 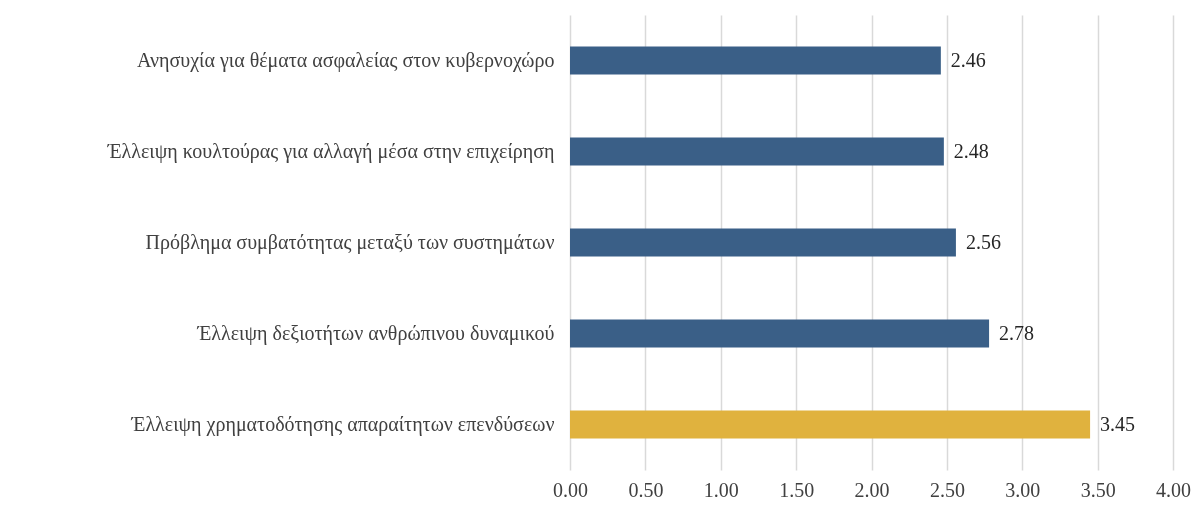 I want to click on data-label: 2.56, so click(x=983, y=241).